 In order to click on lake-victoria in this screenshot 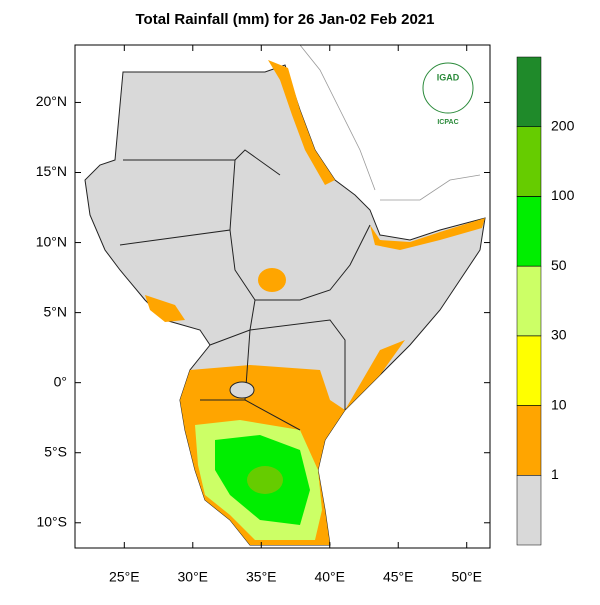, I will do `click(242, 390)`.